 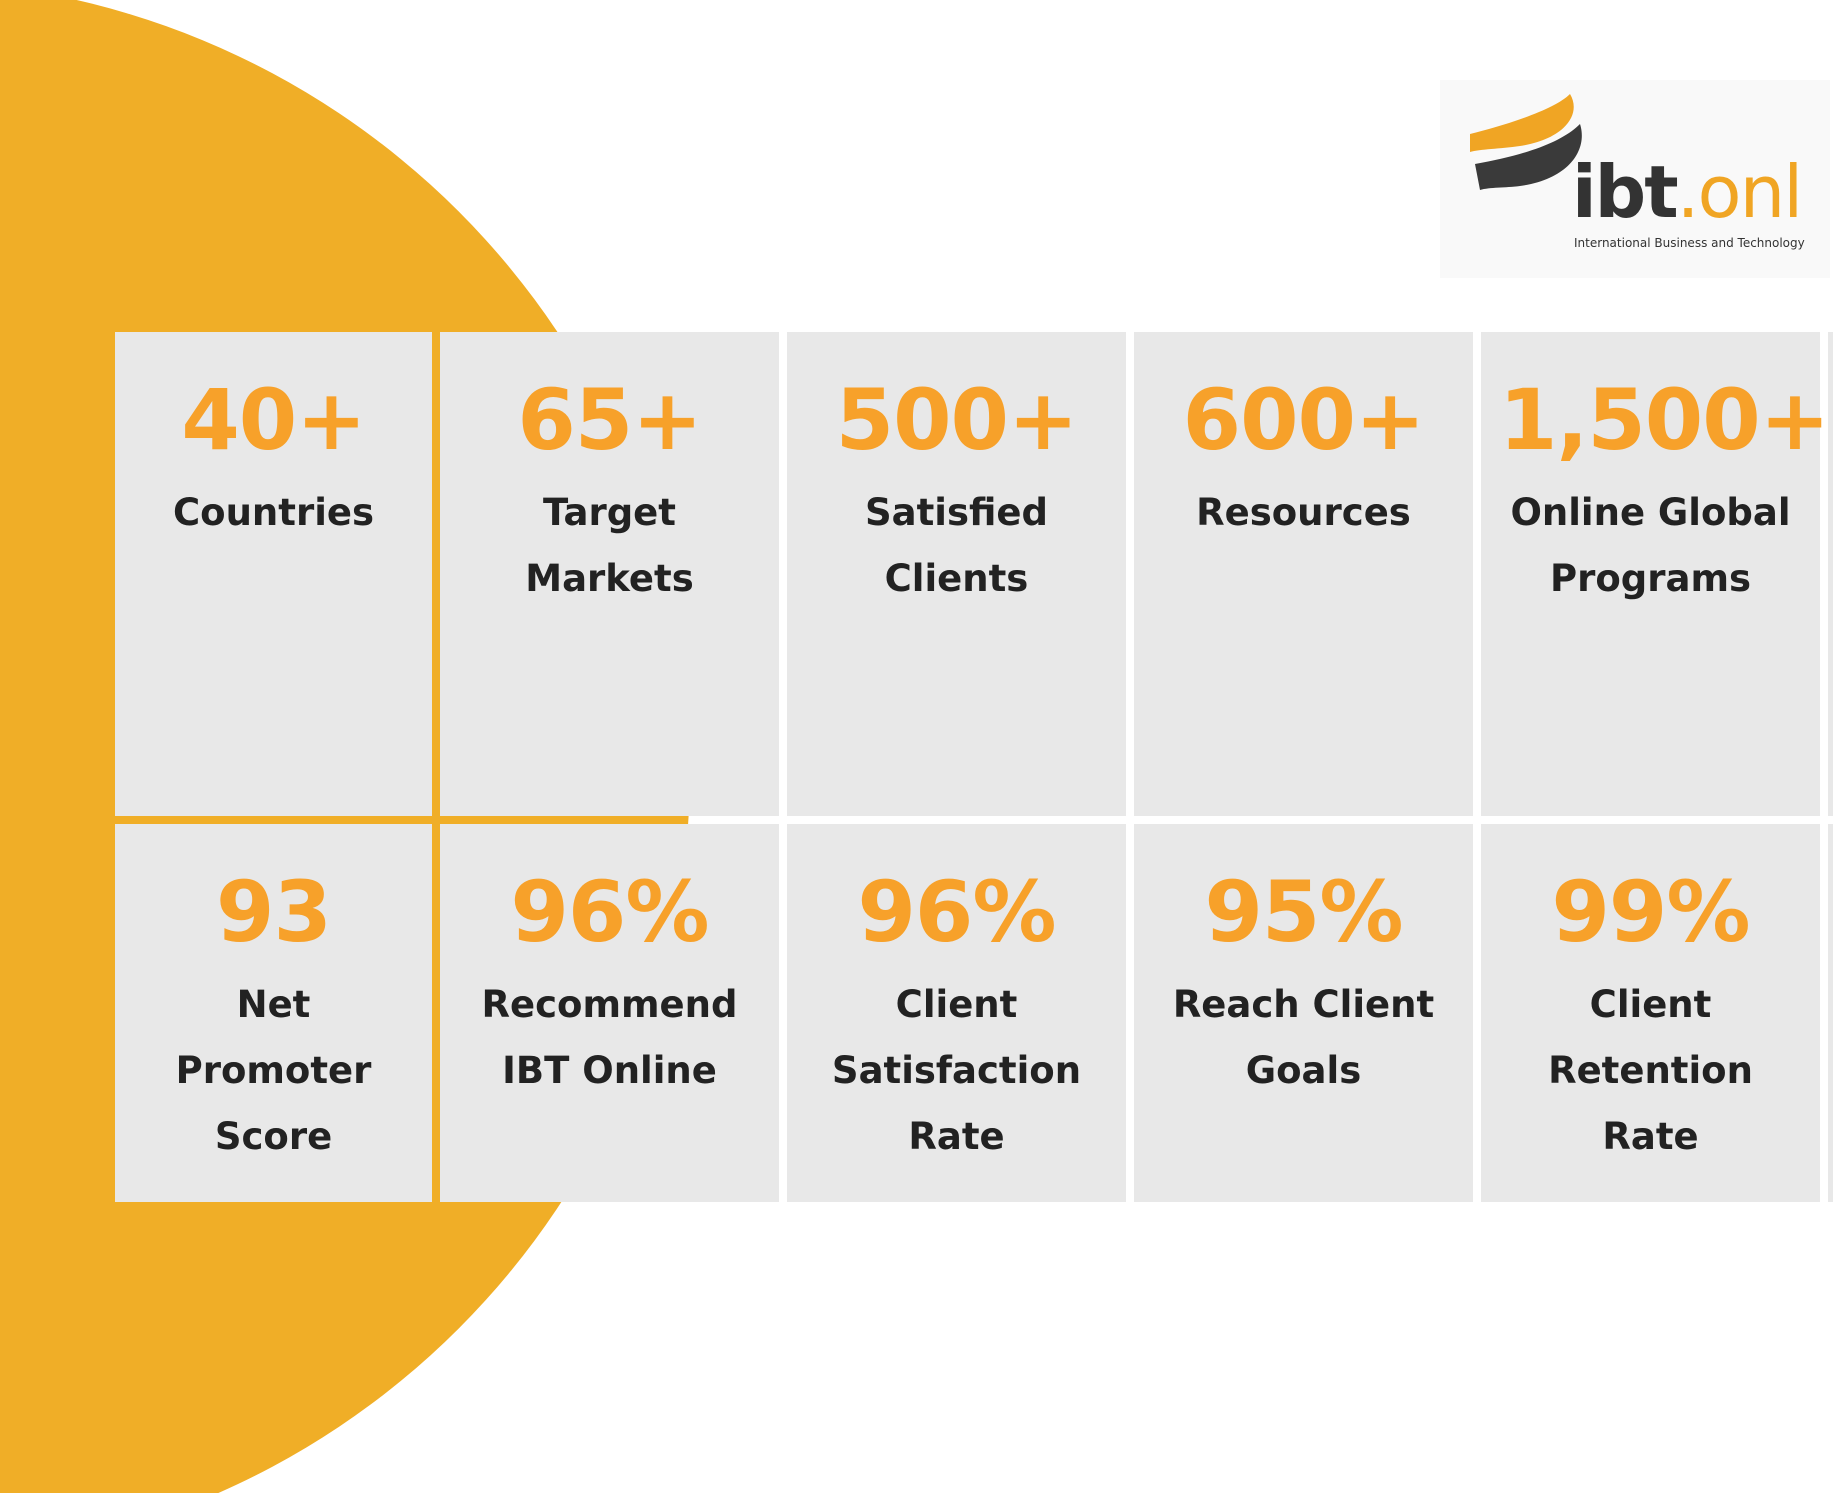 What do you see at coordinates (273, 512) in the screenshot?
I see `stat-label: Countries` at bounding box center [273, 512].